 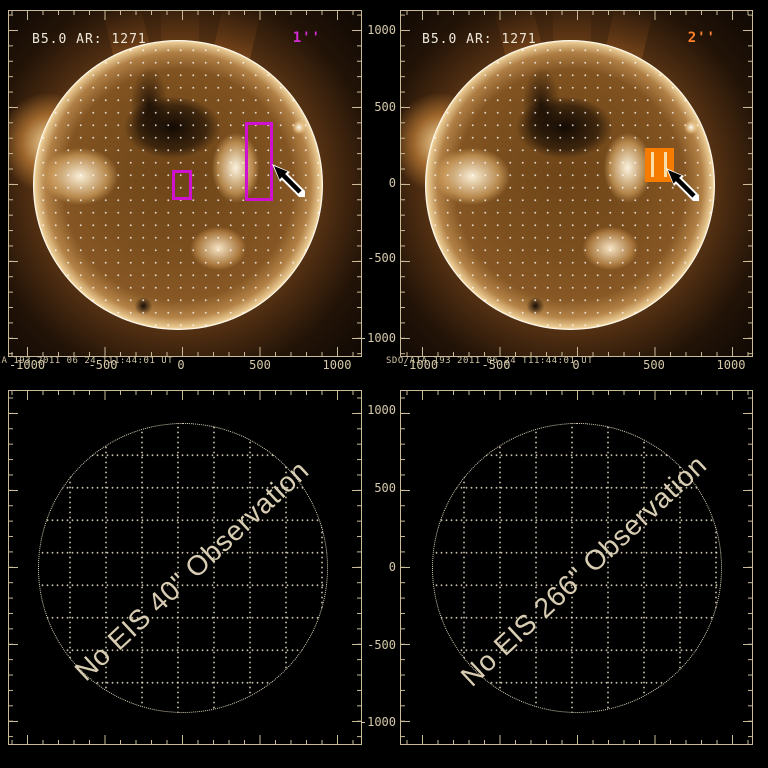 I want to click on image-timestamp-right: SDO/AIA 193 2011 06 24 T11:44:01 UT, so click(x=490, y=361).